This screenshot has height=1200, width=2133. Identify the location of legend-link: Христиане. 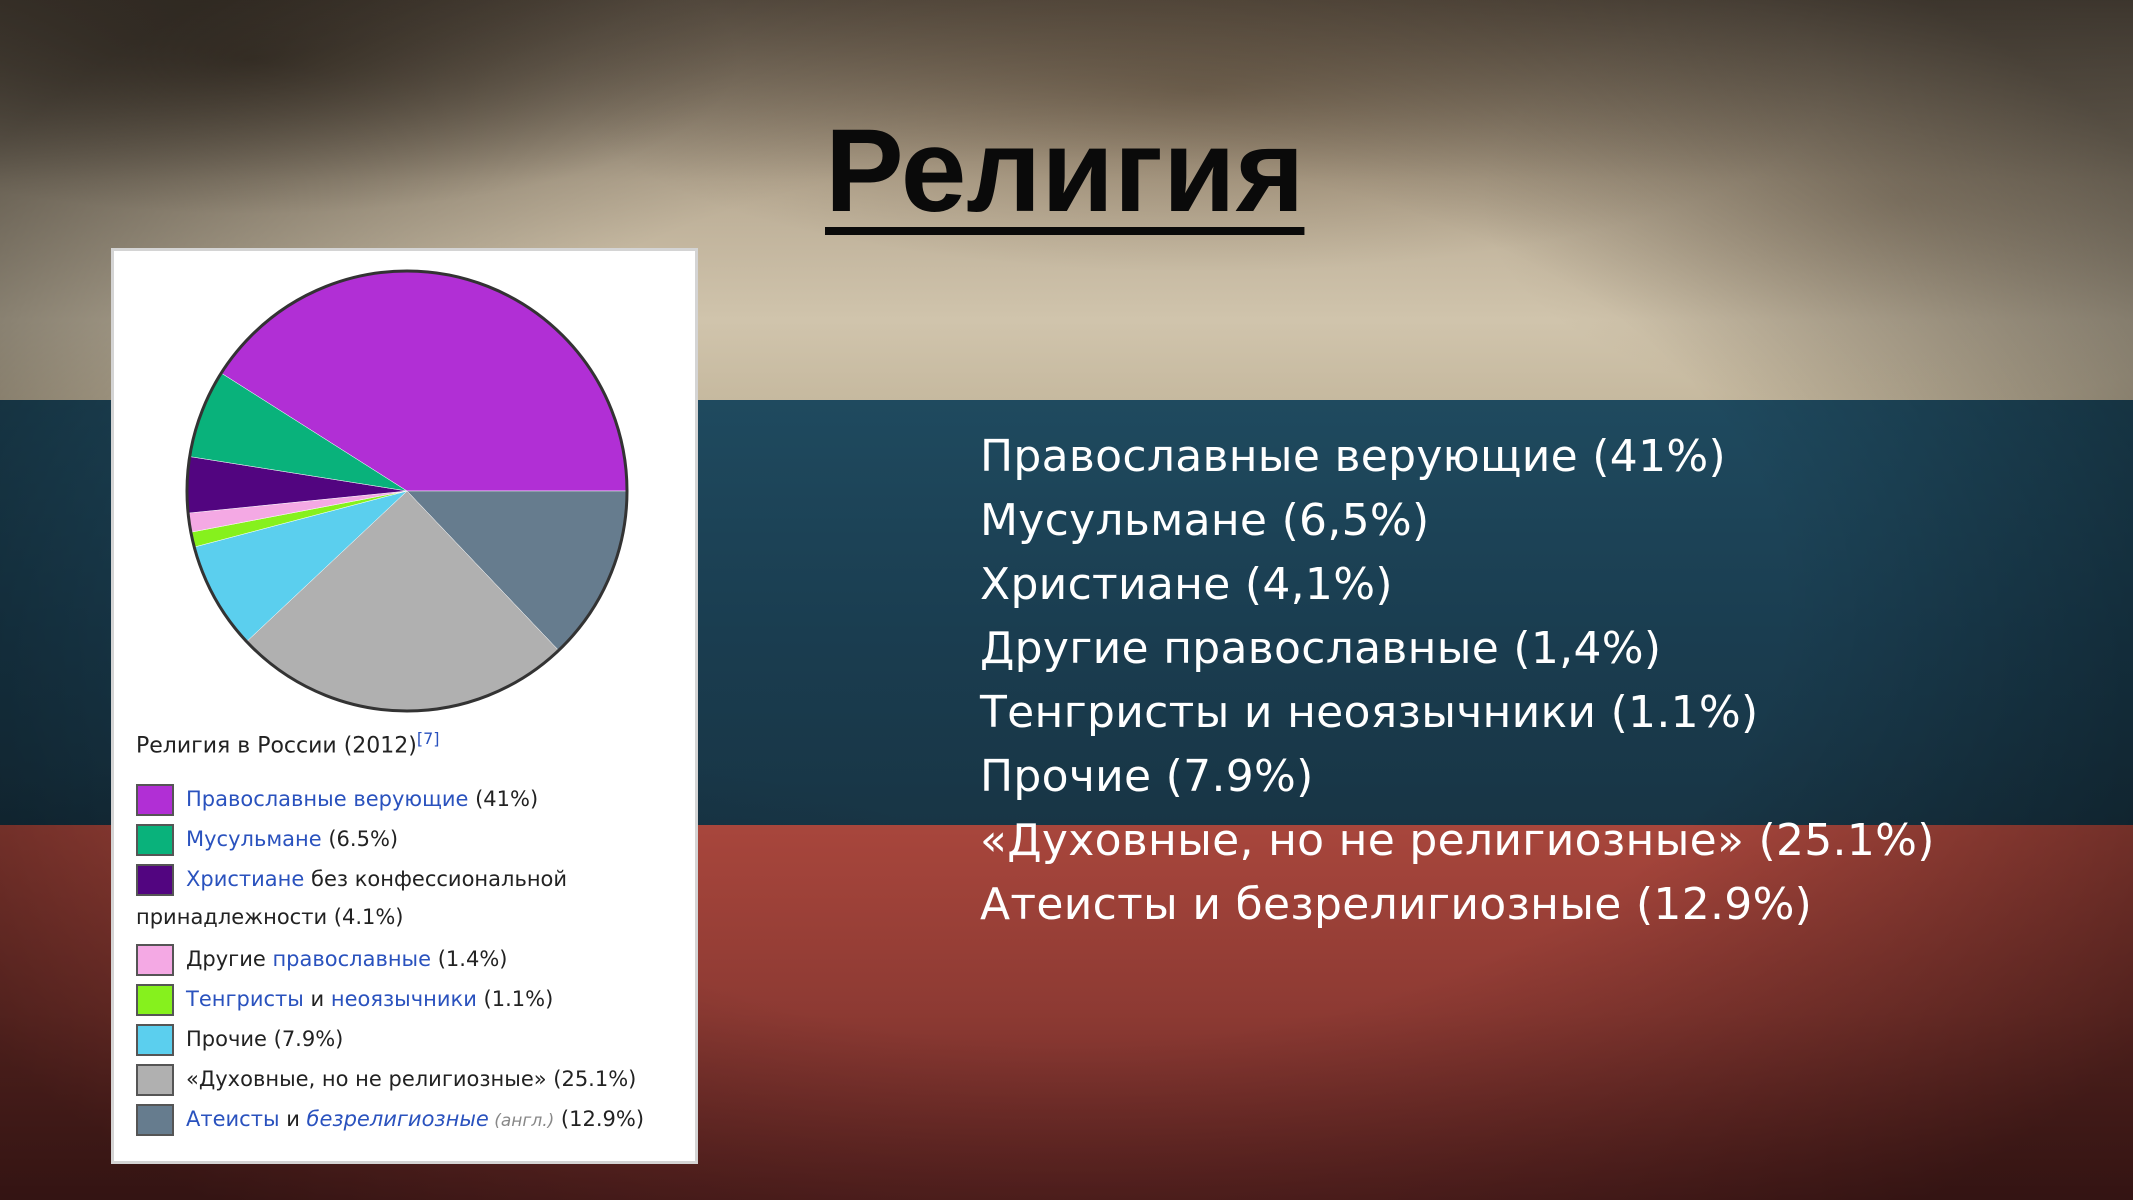
(245, 879).